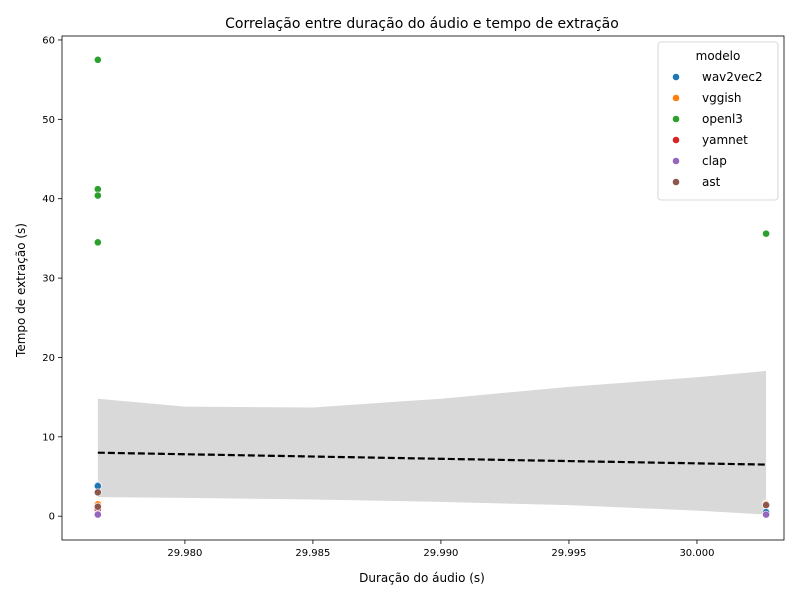 The image size is (800, 600). What do you see at coordinates (676, 77) in the screenshot?
I see `legend-marker-wav2vec2` at bounding box center [676, 77].